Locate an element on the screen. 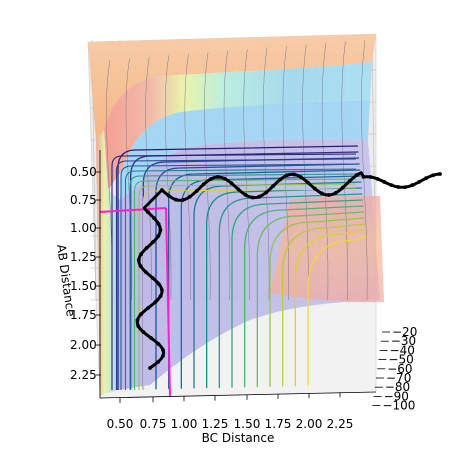 Image resolution: width=458 pixels, height=466 pixels. crosshair is located at coordinates (135, 302).